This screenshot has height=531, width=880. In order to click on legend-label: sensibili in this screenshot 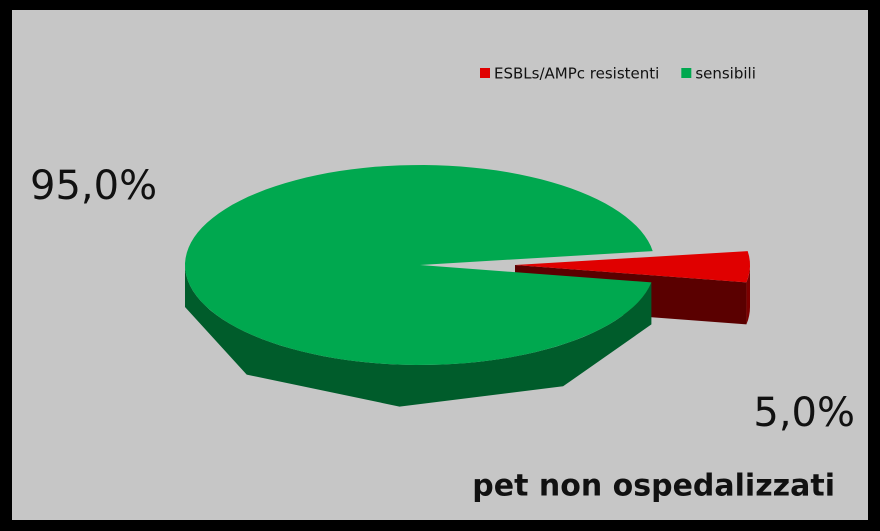, I will do `click(725, 74)`.